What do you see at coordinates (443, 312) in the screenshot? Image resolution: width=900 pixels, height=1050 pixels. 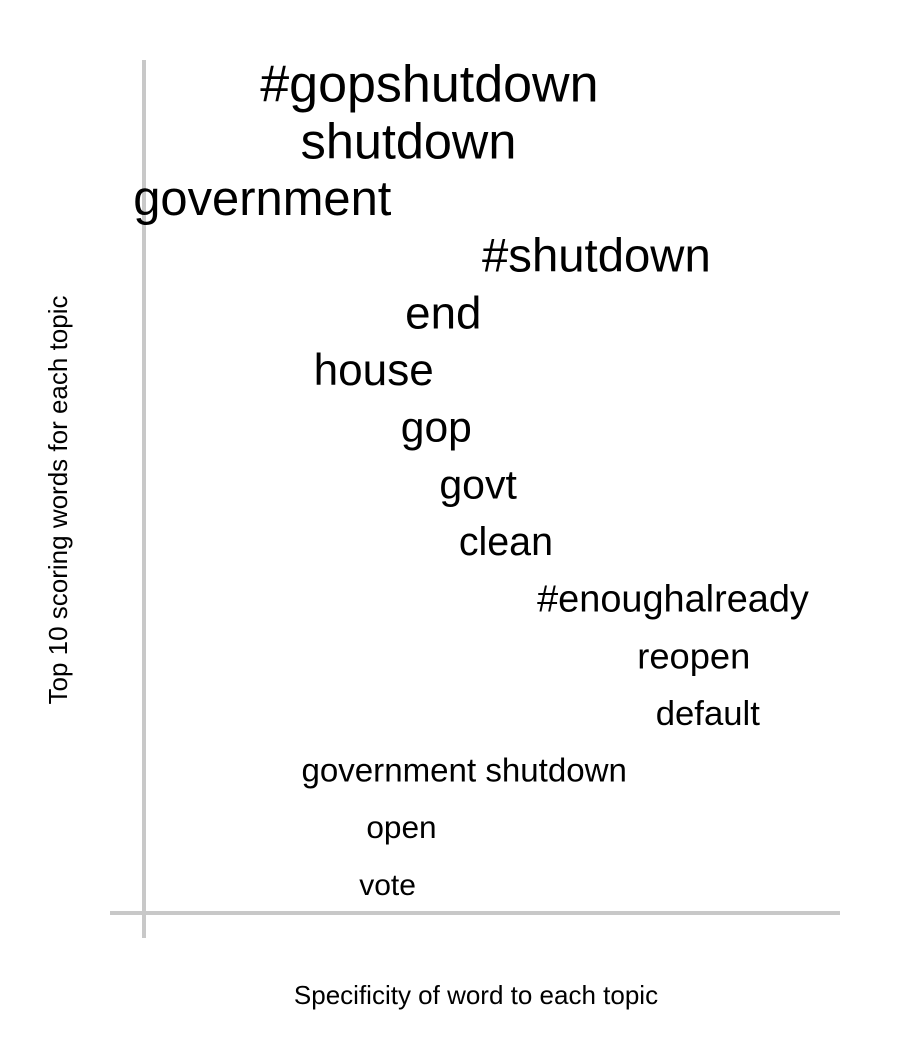 I see `word-mark: end` at bounding box center [443, 312].